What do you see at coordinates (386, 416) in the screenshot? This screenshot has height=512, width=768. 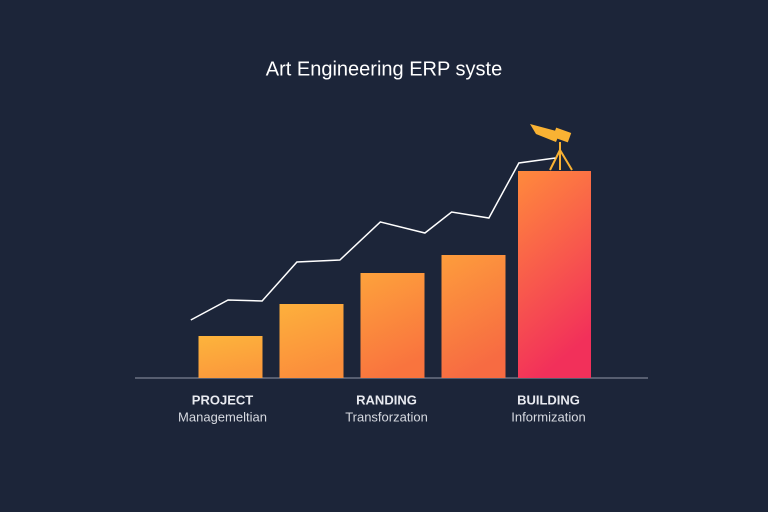 I see `x-tick-sublabel: Transforzation` at bounding box center [386, 416].